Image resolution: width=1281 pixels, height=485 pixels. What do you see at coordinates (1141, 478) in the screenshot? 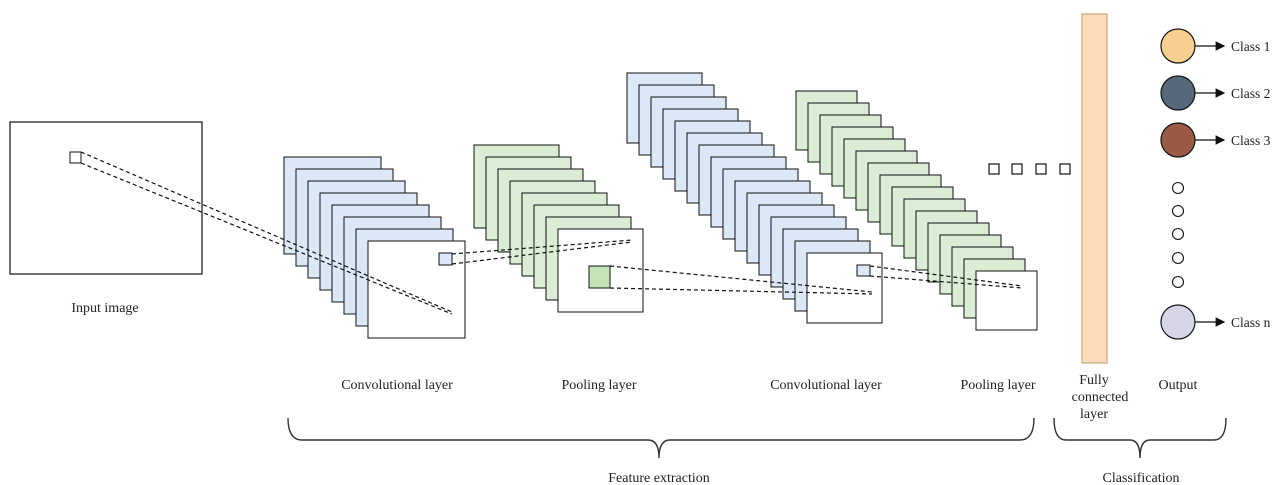
I see `classification-label: Classification` at bounding box center [1141, 478].